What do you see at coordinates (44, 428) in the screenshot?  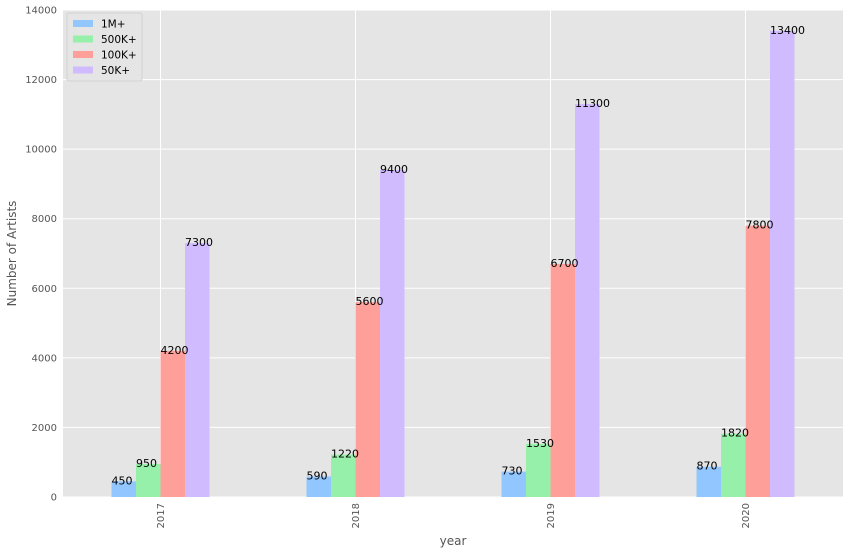 I see `y-tick-label: 2000` at bounding box center [44, 428].